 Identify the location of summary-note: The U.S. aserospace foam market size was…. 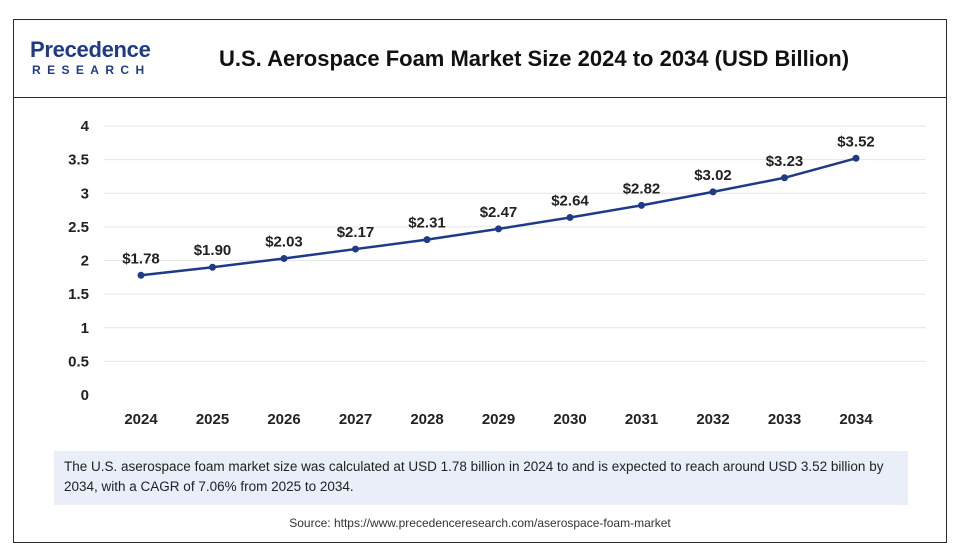
(481, 478).